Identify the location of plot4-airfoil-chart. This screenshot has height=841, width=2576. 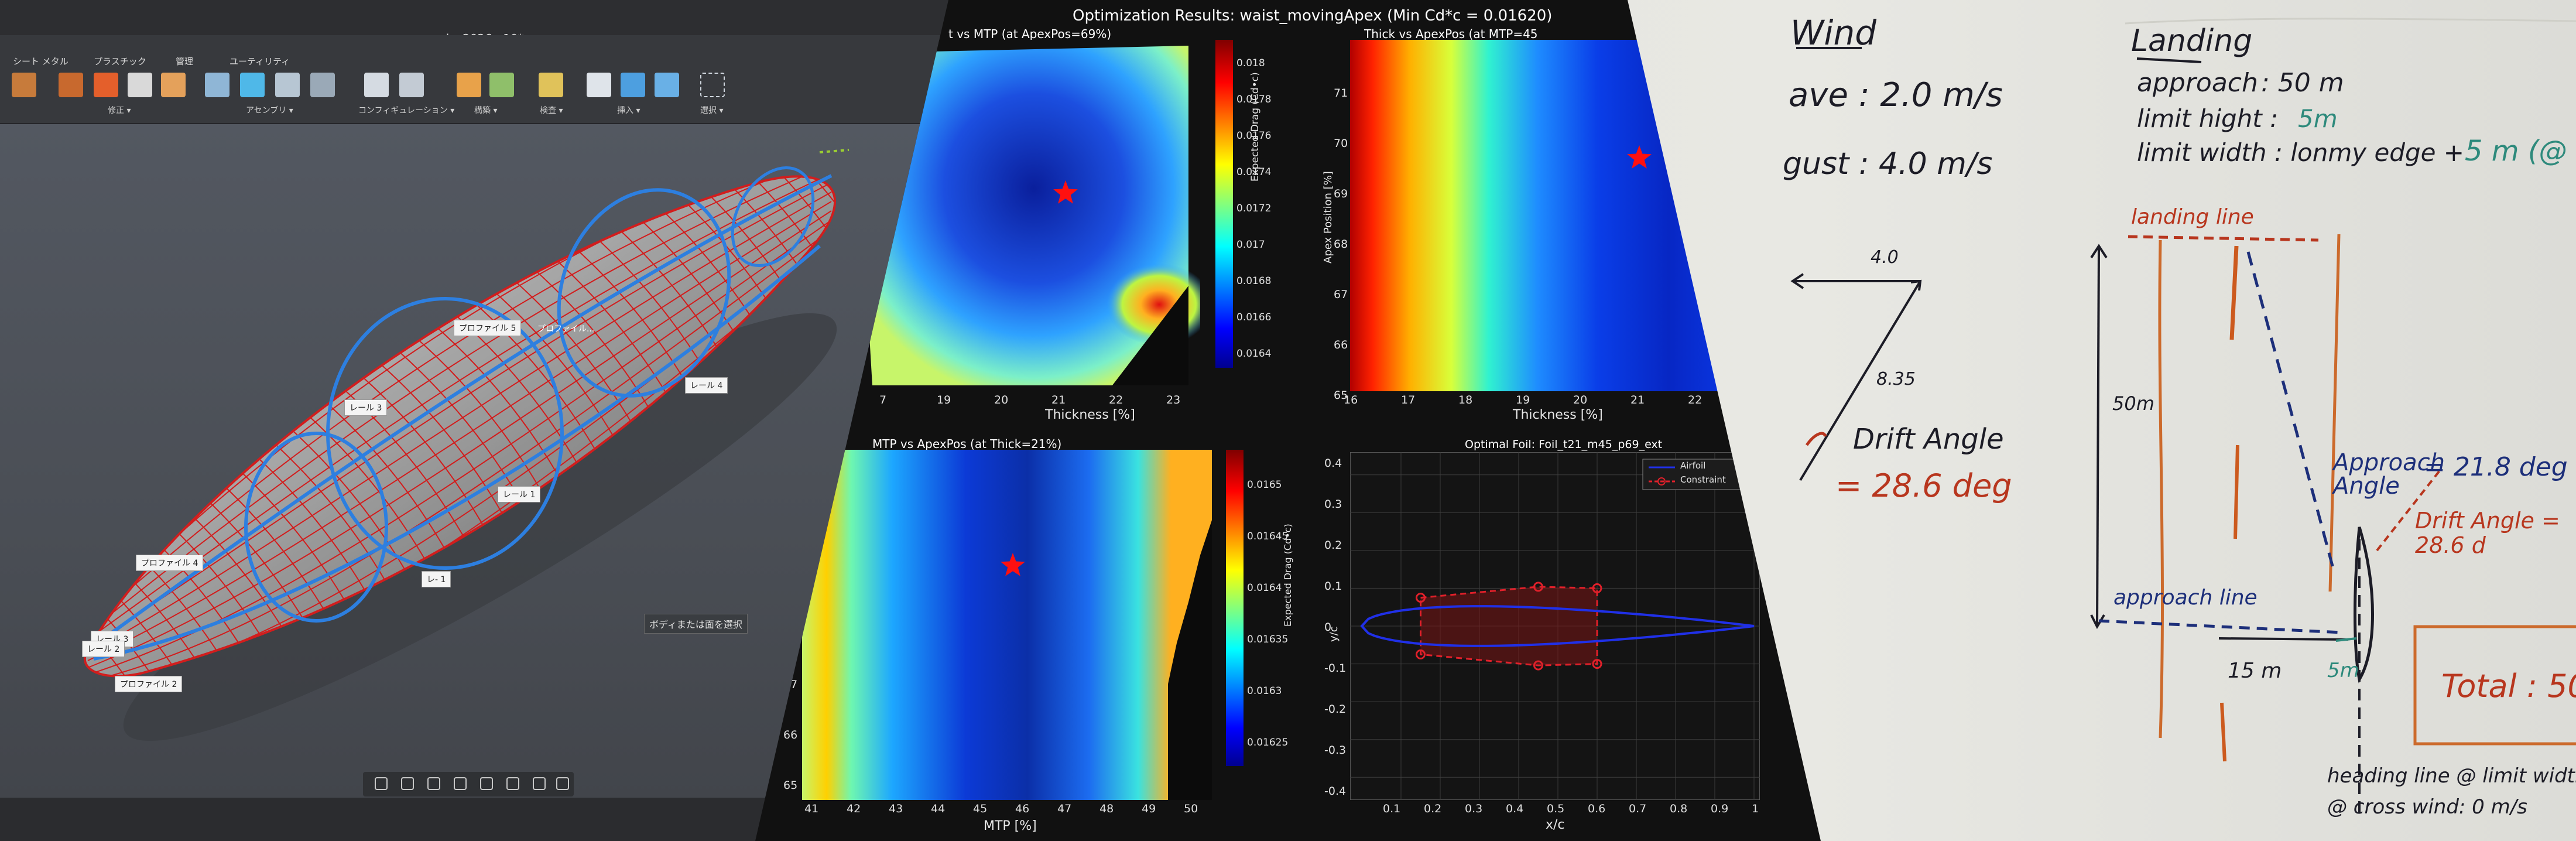
(1555, 626).